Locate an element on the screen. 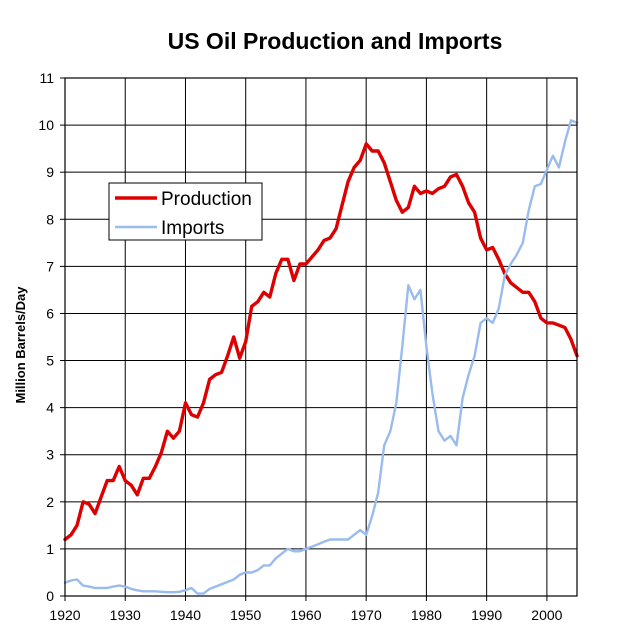 This screenshot has height=640, width=640. chart-title: US Oil Production and Imports is located at coordinates (335, 41).